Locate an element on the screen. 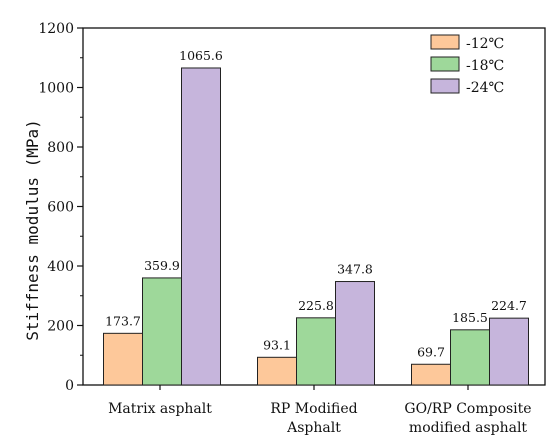 Image resolution: width=550 pixels, height=447 pixels. legend-label: -24℃ is located at coordinates (485, 88).